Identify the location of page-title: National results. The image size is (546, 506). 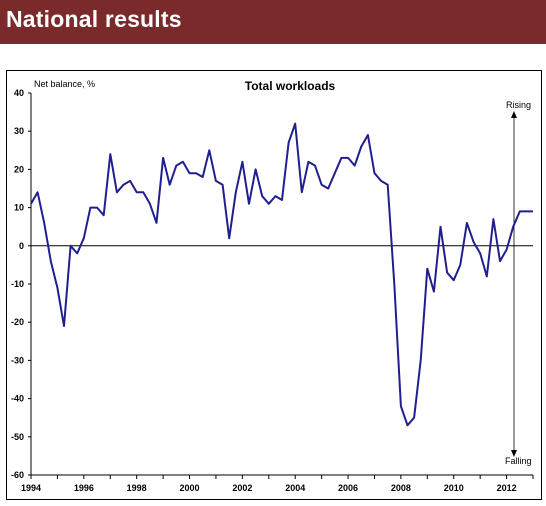
(94, 19).